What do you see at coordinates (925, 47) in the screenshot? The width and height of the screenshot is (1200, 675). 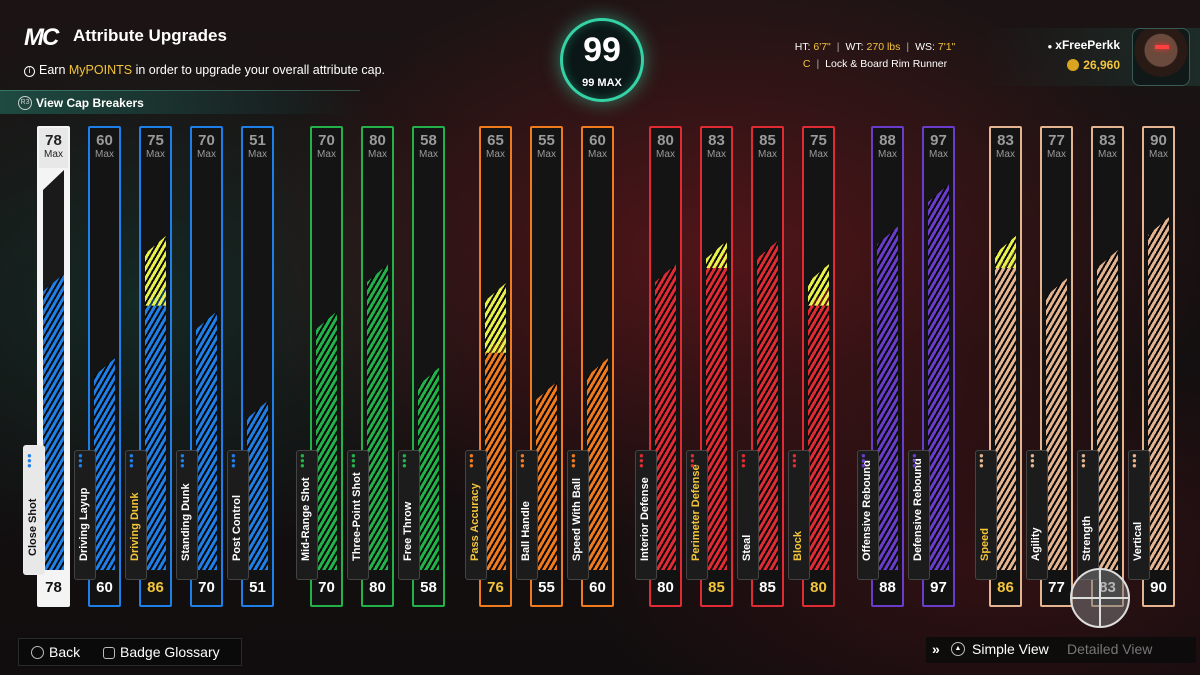 I see `wingspan-label: WS:` at bounding box center [925, 47].